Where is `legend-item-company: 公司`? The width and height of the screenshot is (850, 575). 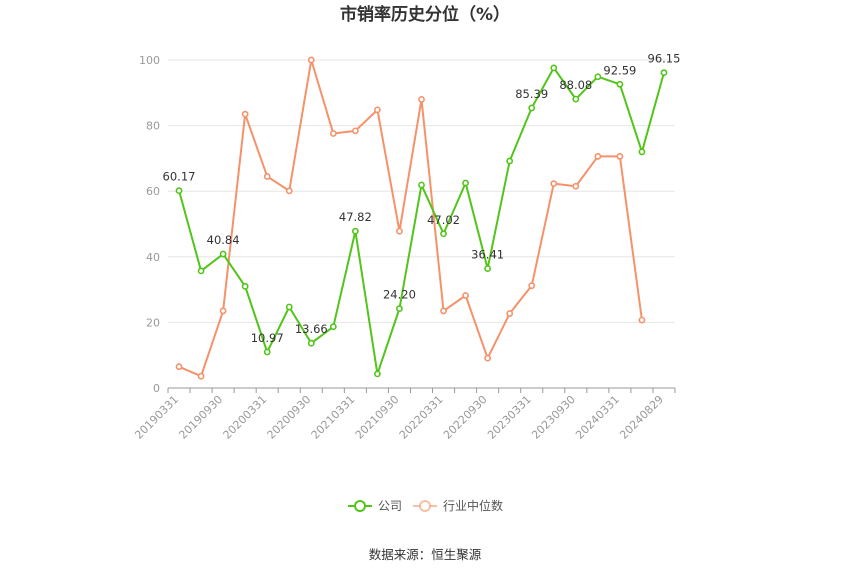 legend-item-company: 公司 is located at coordinates (375, 506).